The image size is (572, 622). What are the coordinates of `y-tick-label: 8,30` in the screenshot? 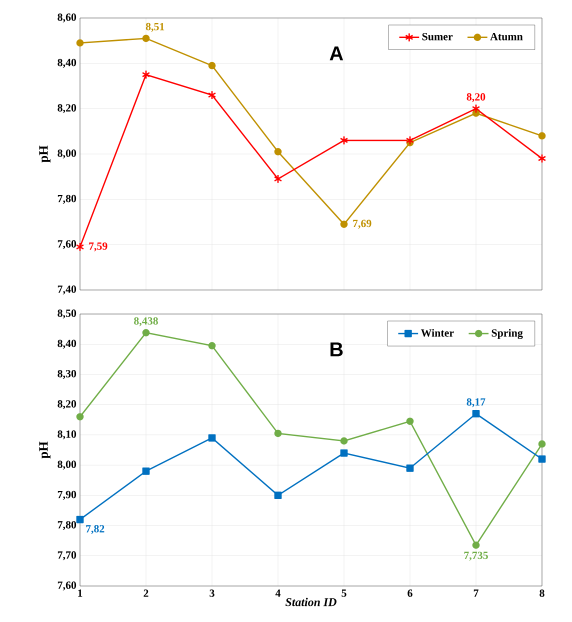 It's located at (67, 374).